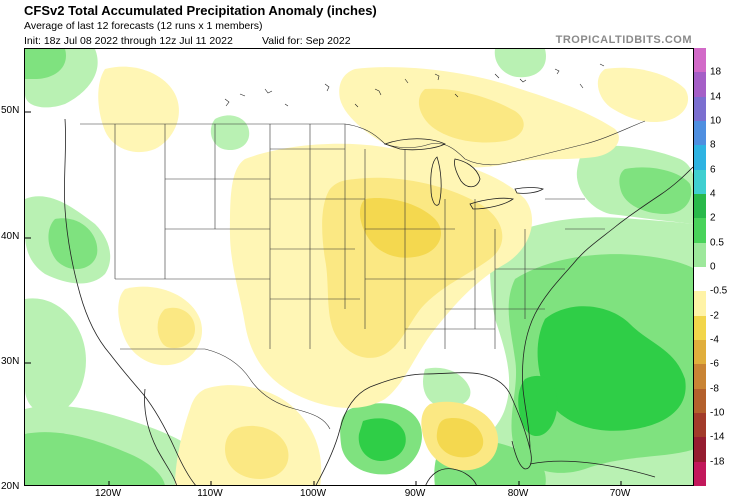  Describe the element at coordinates (460, 438) in the screenshot. I see `dry-region-gulf-center-strong` at that location.